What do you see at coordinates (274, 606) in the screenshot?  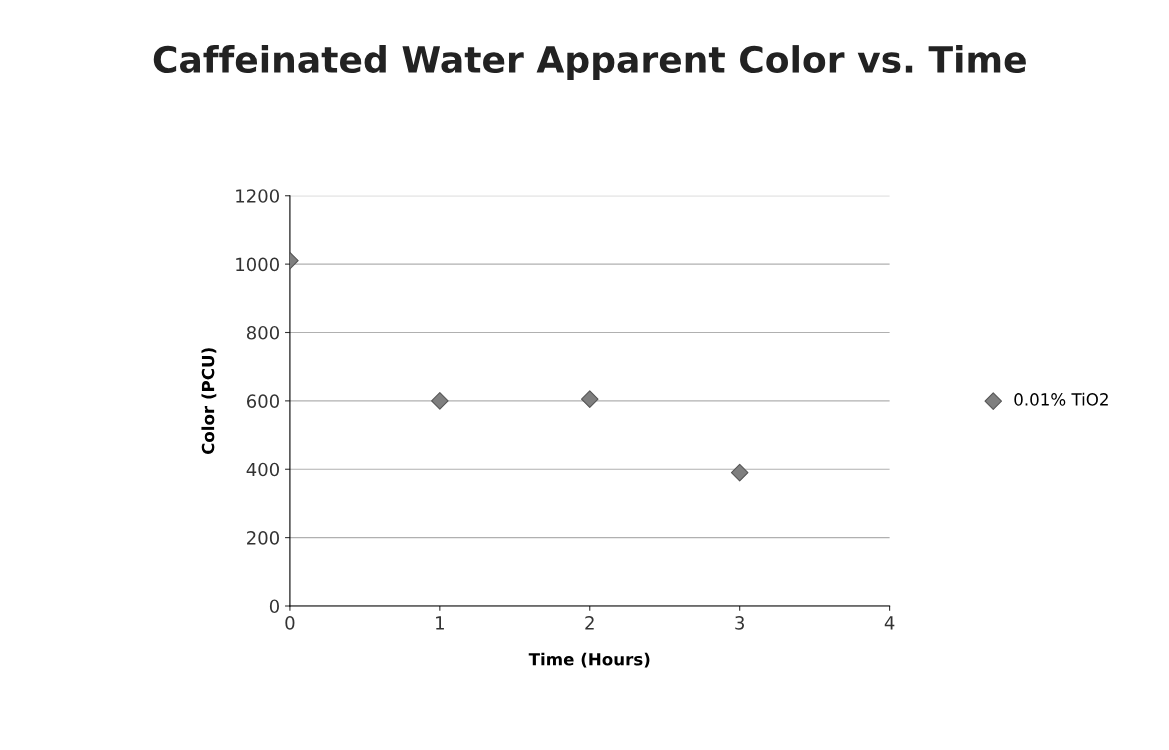 I see `y-tick-label: 0` at bounding box center [274, 606].